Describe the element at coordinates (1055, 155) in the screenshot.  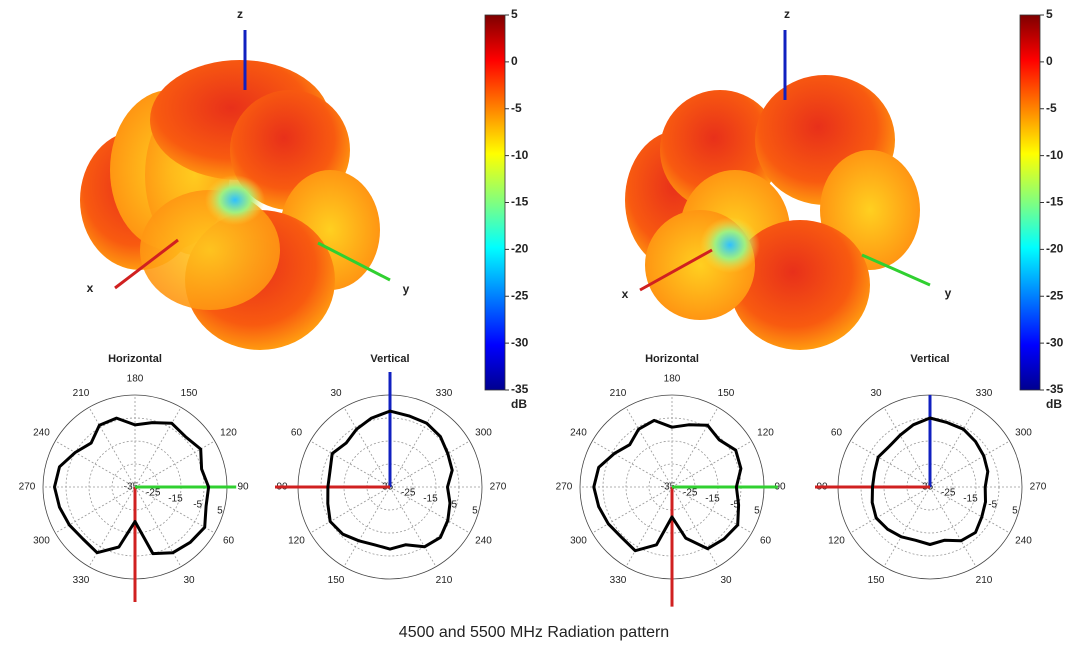
I see `colorbar-tick-label: -10` at that location.